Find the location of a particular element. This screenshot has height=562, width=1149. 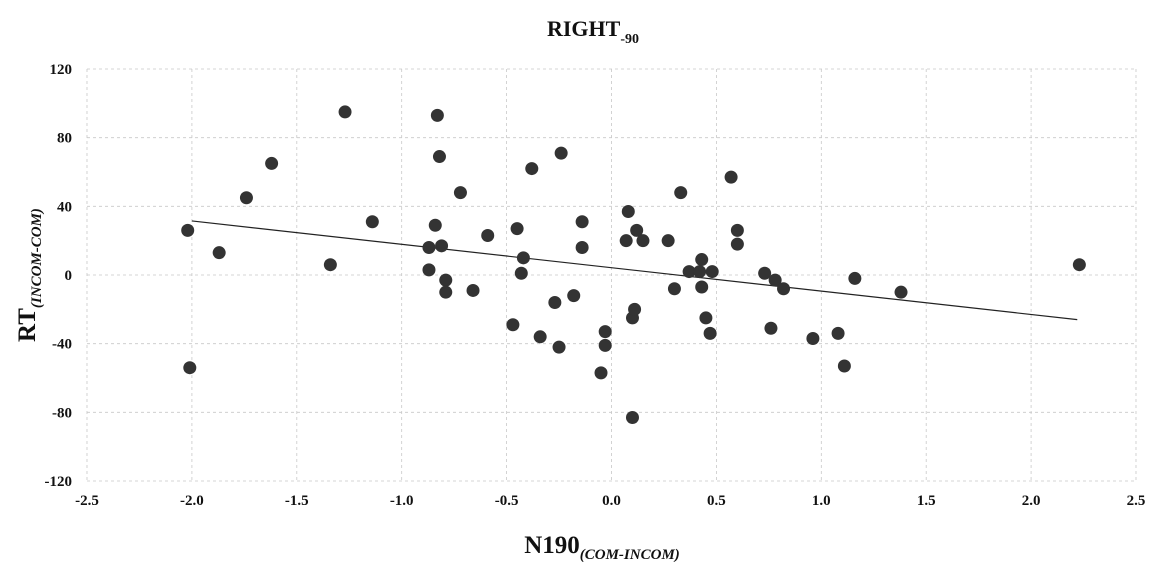

x-tick-label: 1.5 is located at coordinates (926, 501).